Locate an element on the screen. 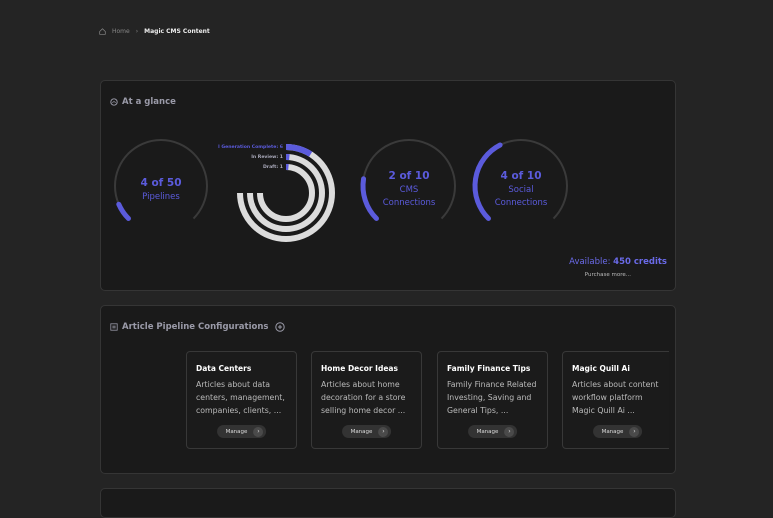 This screenshot has height=518, width=773. next-panel is located at coordinates (388, 503).